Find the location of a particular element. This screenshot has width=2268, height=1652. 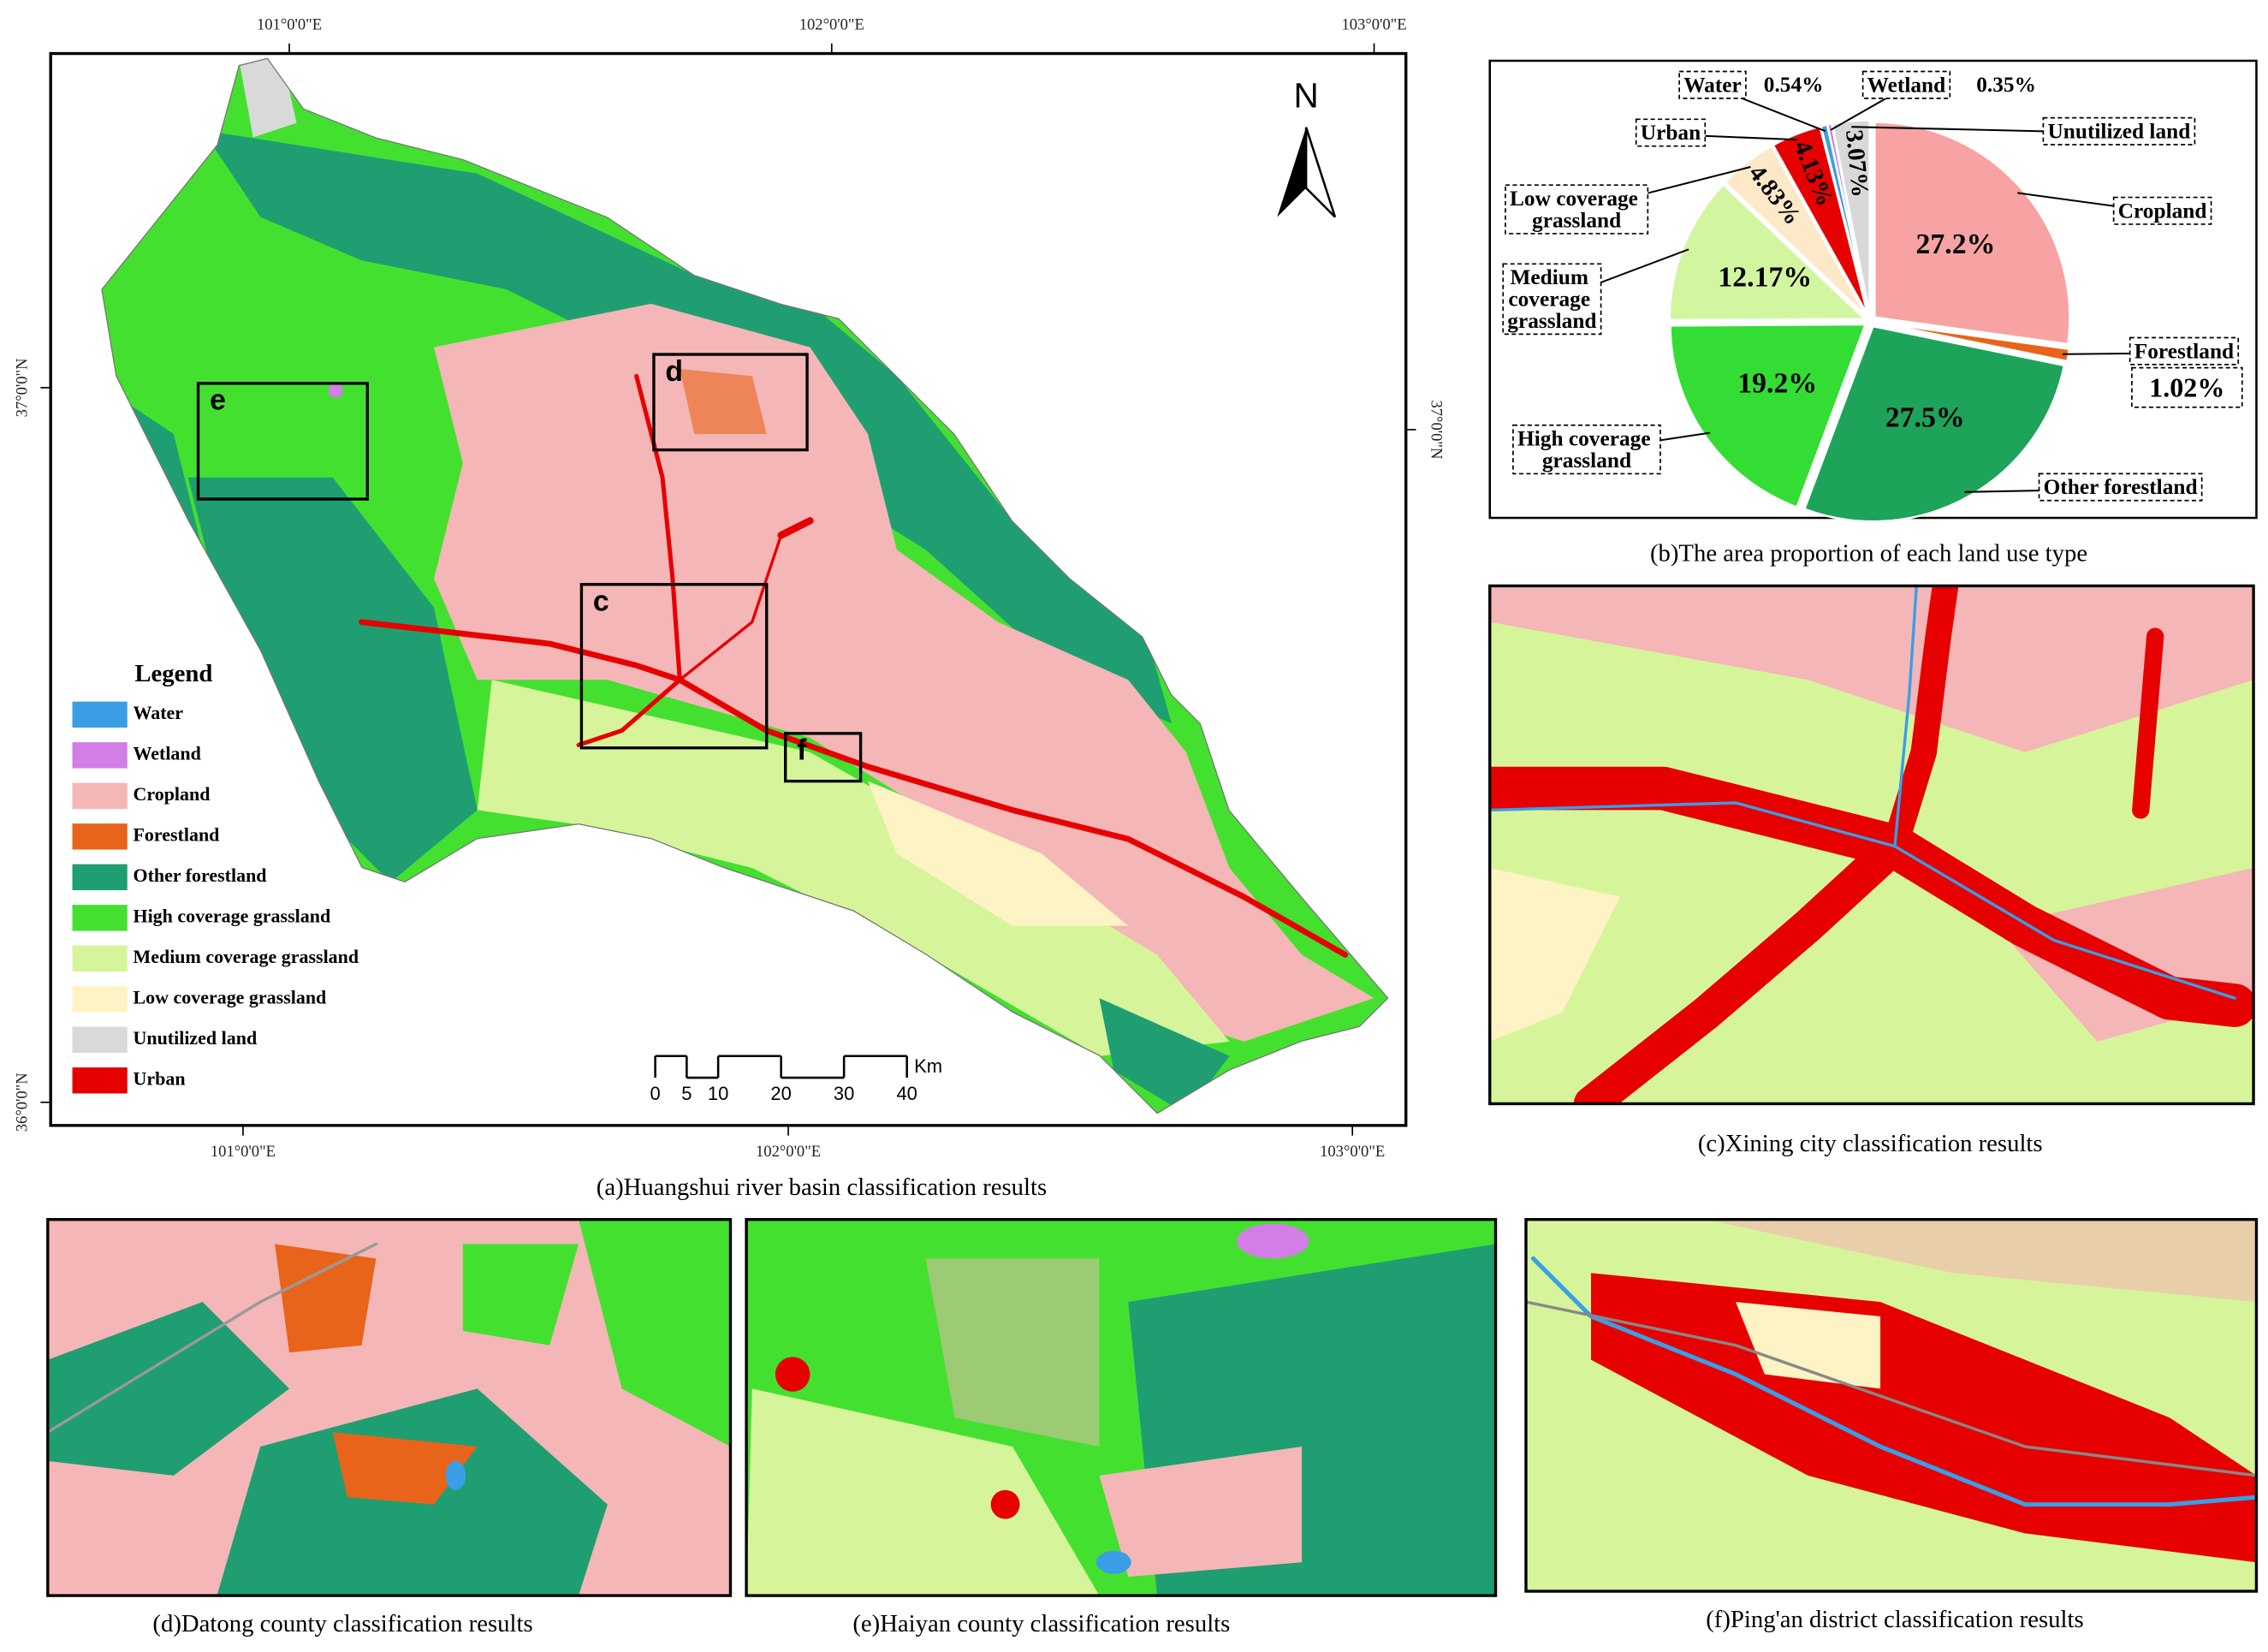

panel-caption: (c)Xining city classification results is located at coordinates (1871, 1143).